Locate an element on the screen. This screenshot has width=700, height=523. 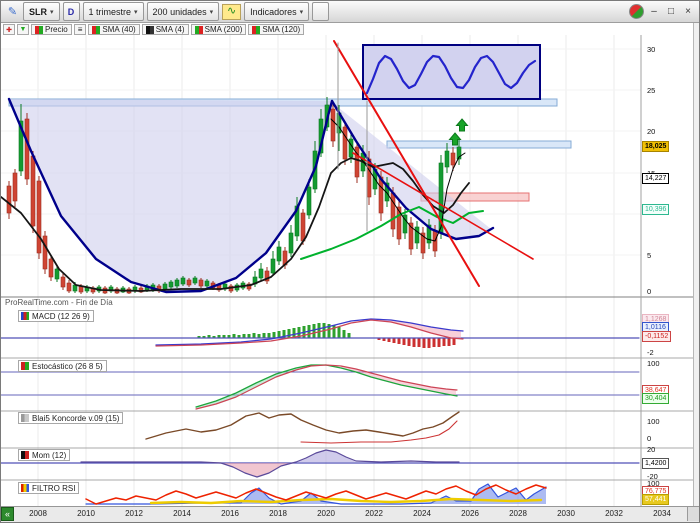
extra-tool-button is located at coordinates (321, 11).